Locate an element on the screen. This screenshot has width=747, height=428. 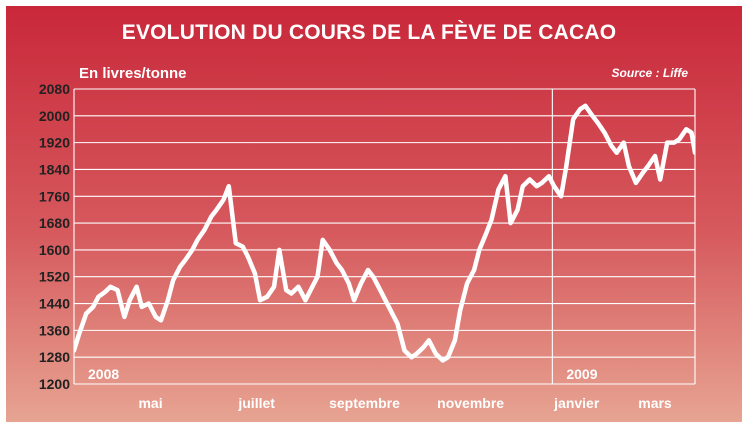
x-tick-label: septembre is located at coordinates (364, 403).